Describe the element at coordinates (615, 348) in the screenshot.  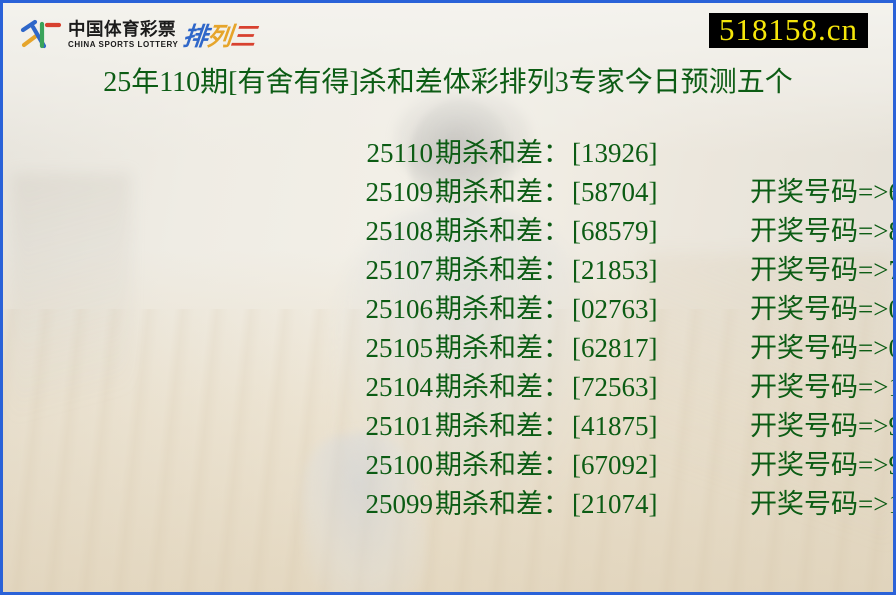
I see `row-kill-numbers: [62817]` at that location.